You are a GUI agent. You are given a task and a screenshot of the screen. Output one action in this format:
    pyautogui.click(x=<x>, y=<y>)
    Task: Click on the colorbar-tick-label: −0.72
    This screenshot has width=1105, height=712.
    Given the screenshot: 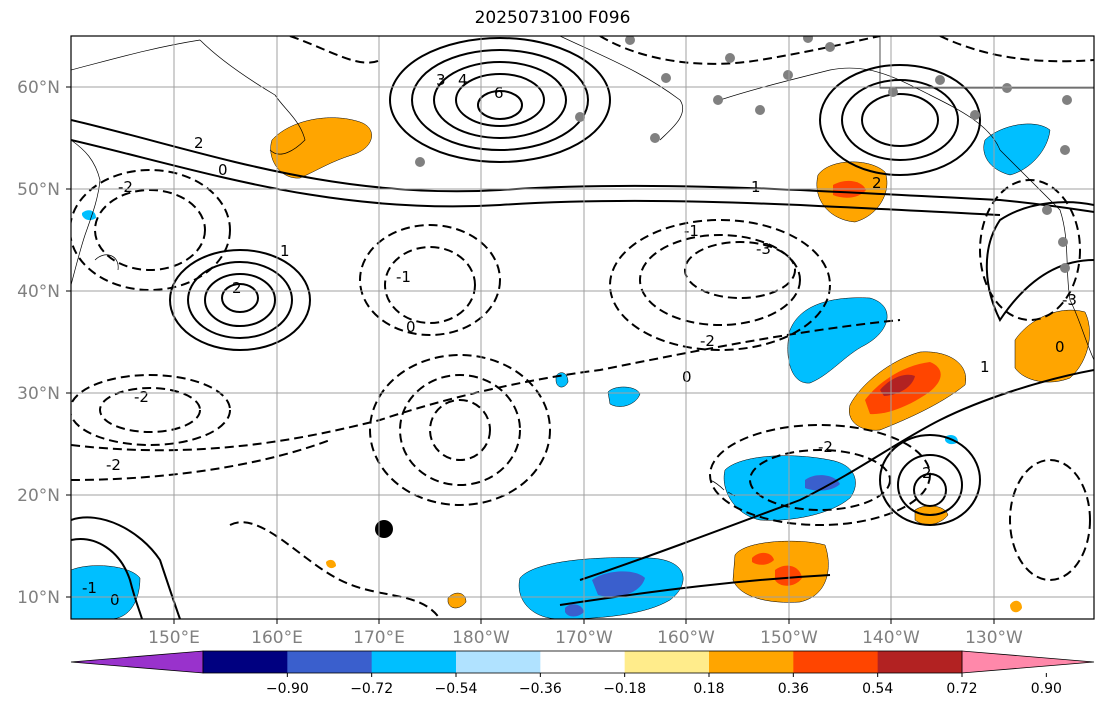 What is the action you would take?
    pyautogui.click(x=371, y=689)
    